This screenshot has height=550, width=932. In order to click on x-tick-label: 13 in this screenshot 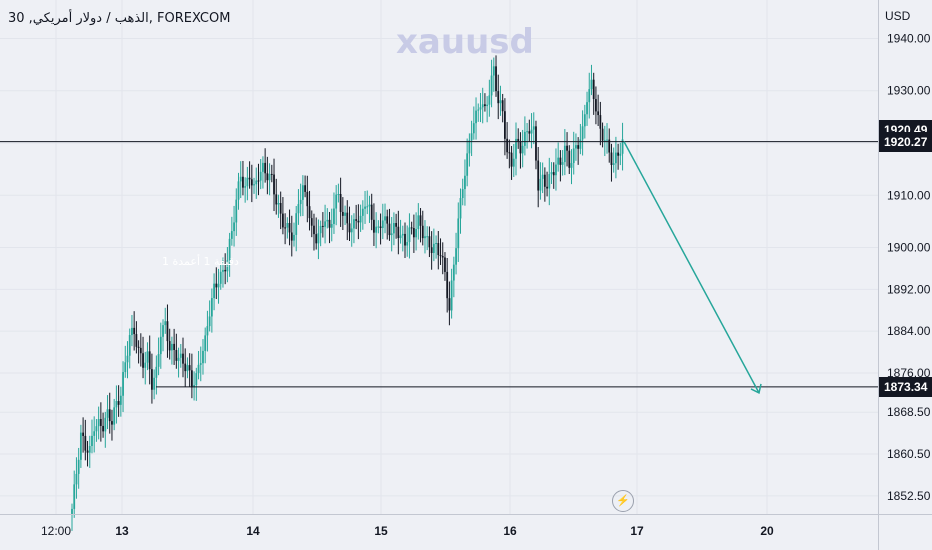, I will do `click(122, 531)`.